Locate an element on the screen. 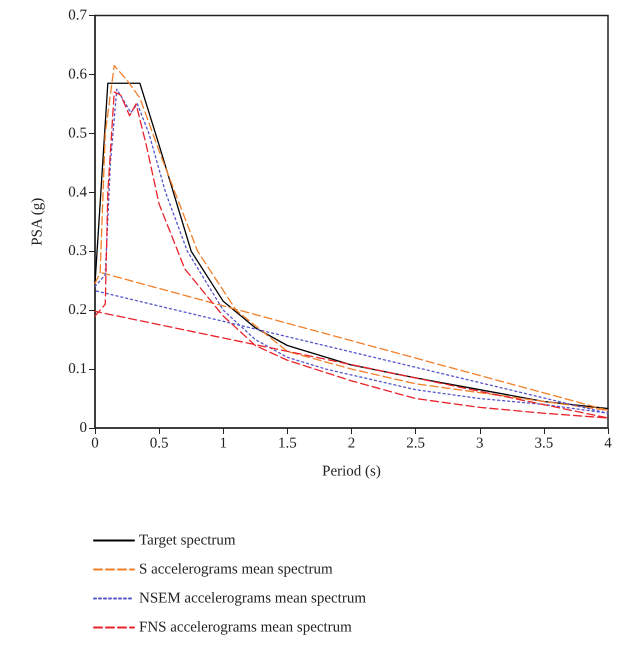  y-tick-label: 0.5 is located at coordinates (77, 133).